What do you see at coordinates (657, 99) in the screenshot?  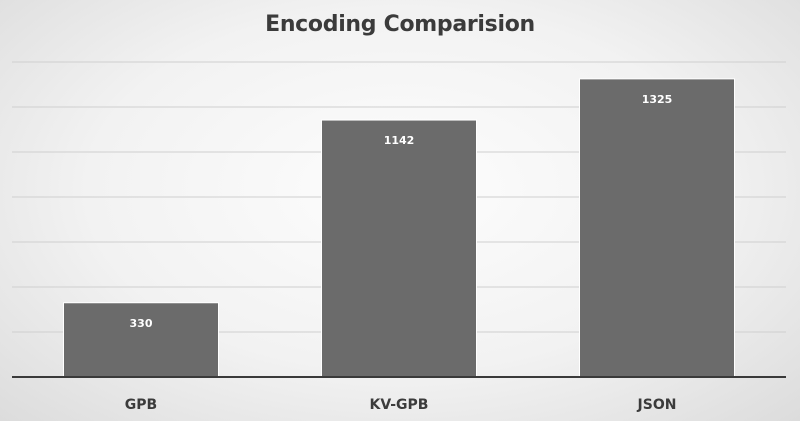 I see `data-label: 1325` at bounding box center [657, 99].